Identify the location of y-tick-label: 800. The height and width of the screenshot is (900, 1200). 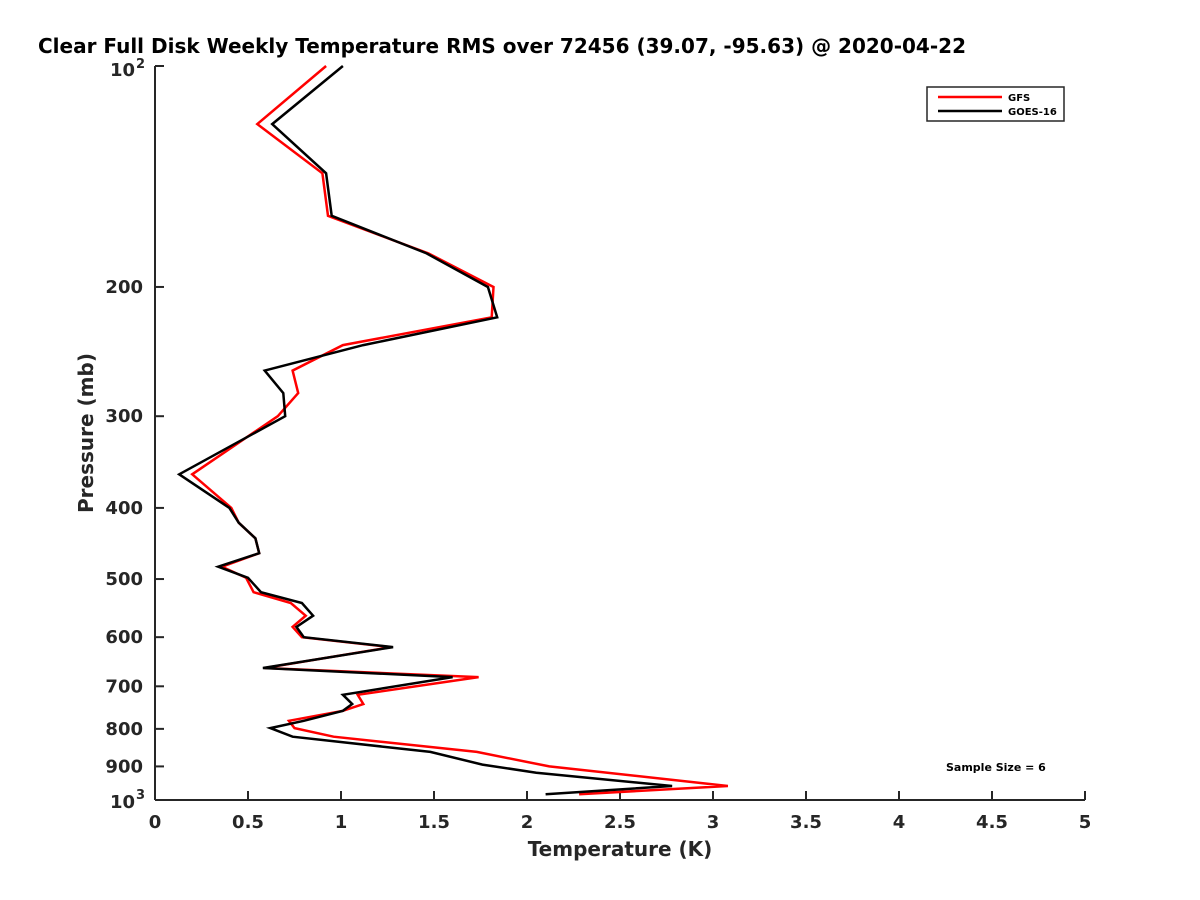
(124, 729).